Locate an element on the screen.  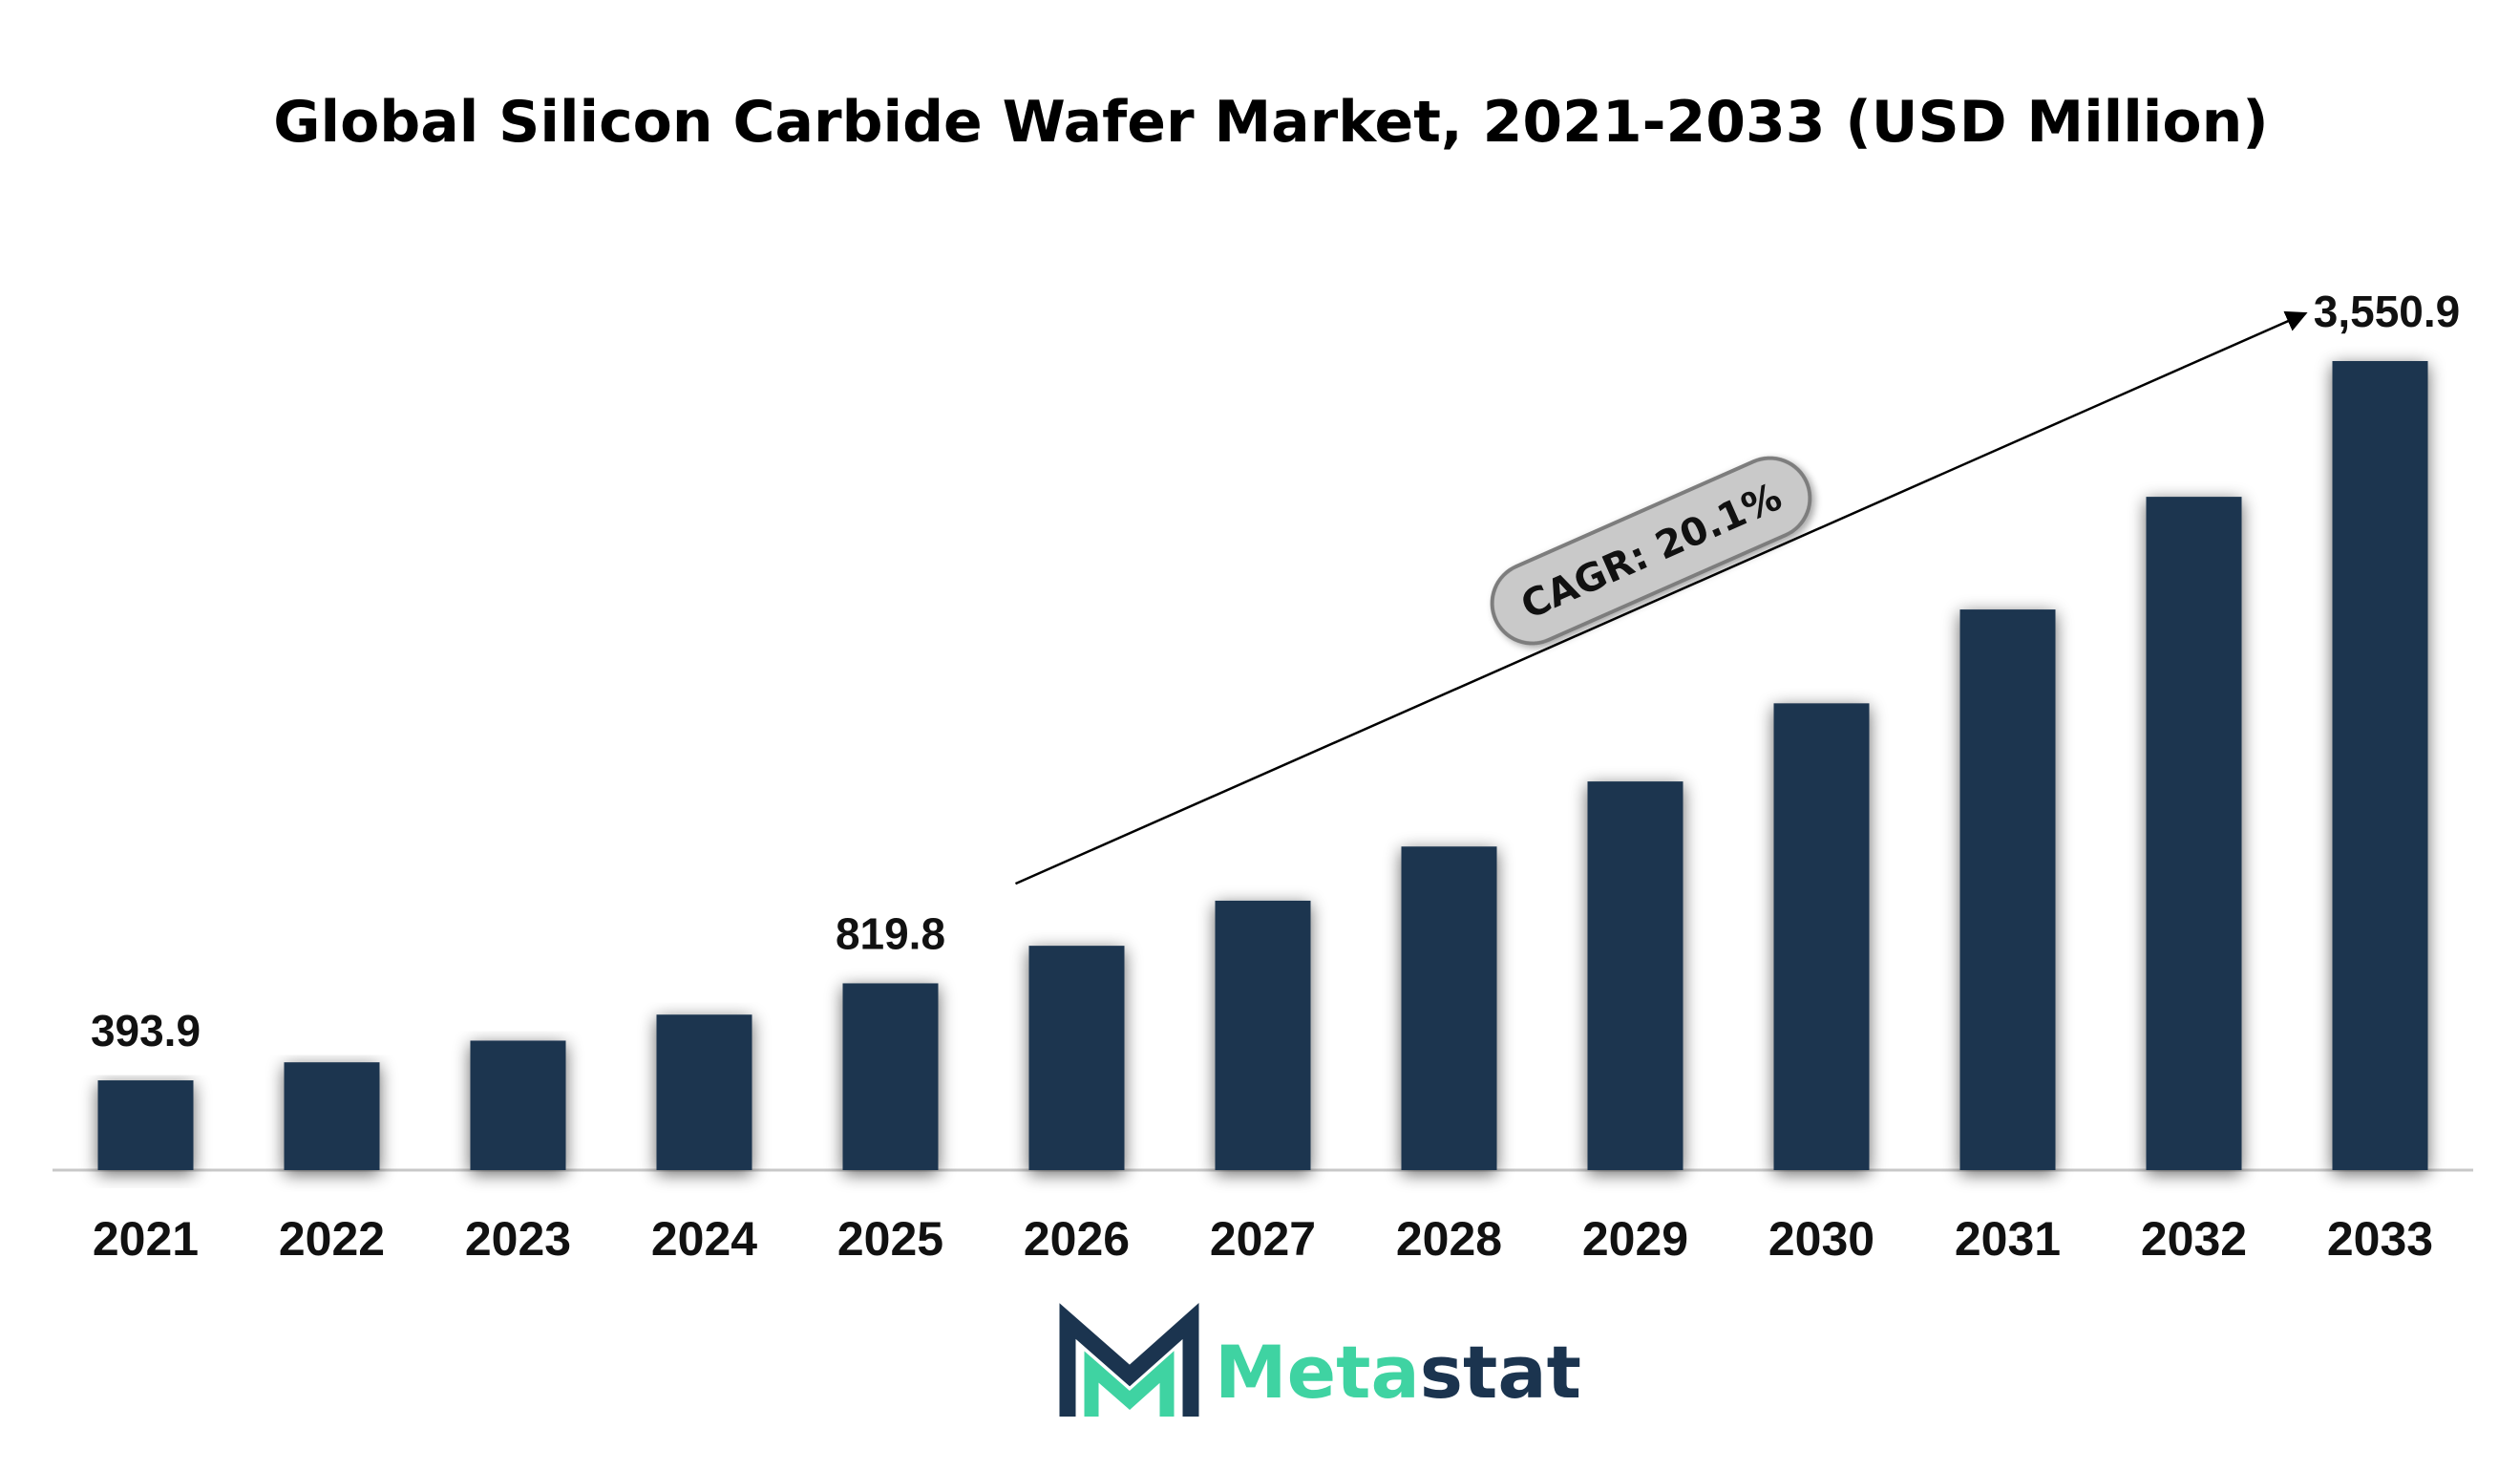
x-tick-label: 2032 is located at coordinates (2194, 1239).